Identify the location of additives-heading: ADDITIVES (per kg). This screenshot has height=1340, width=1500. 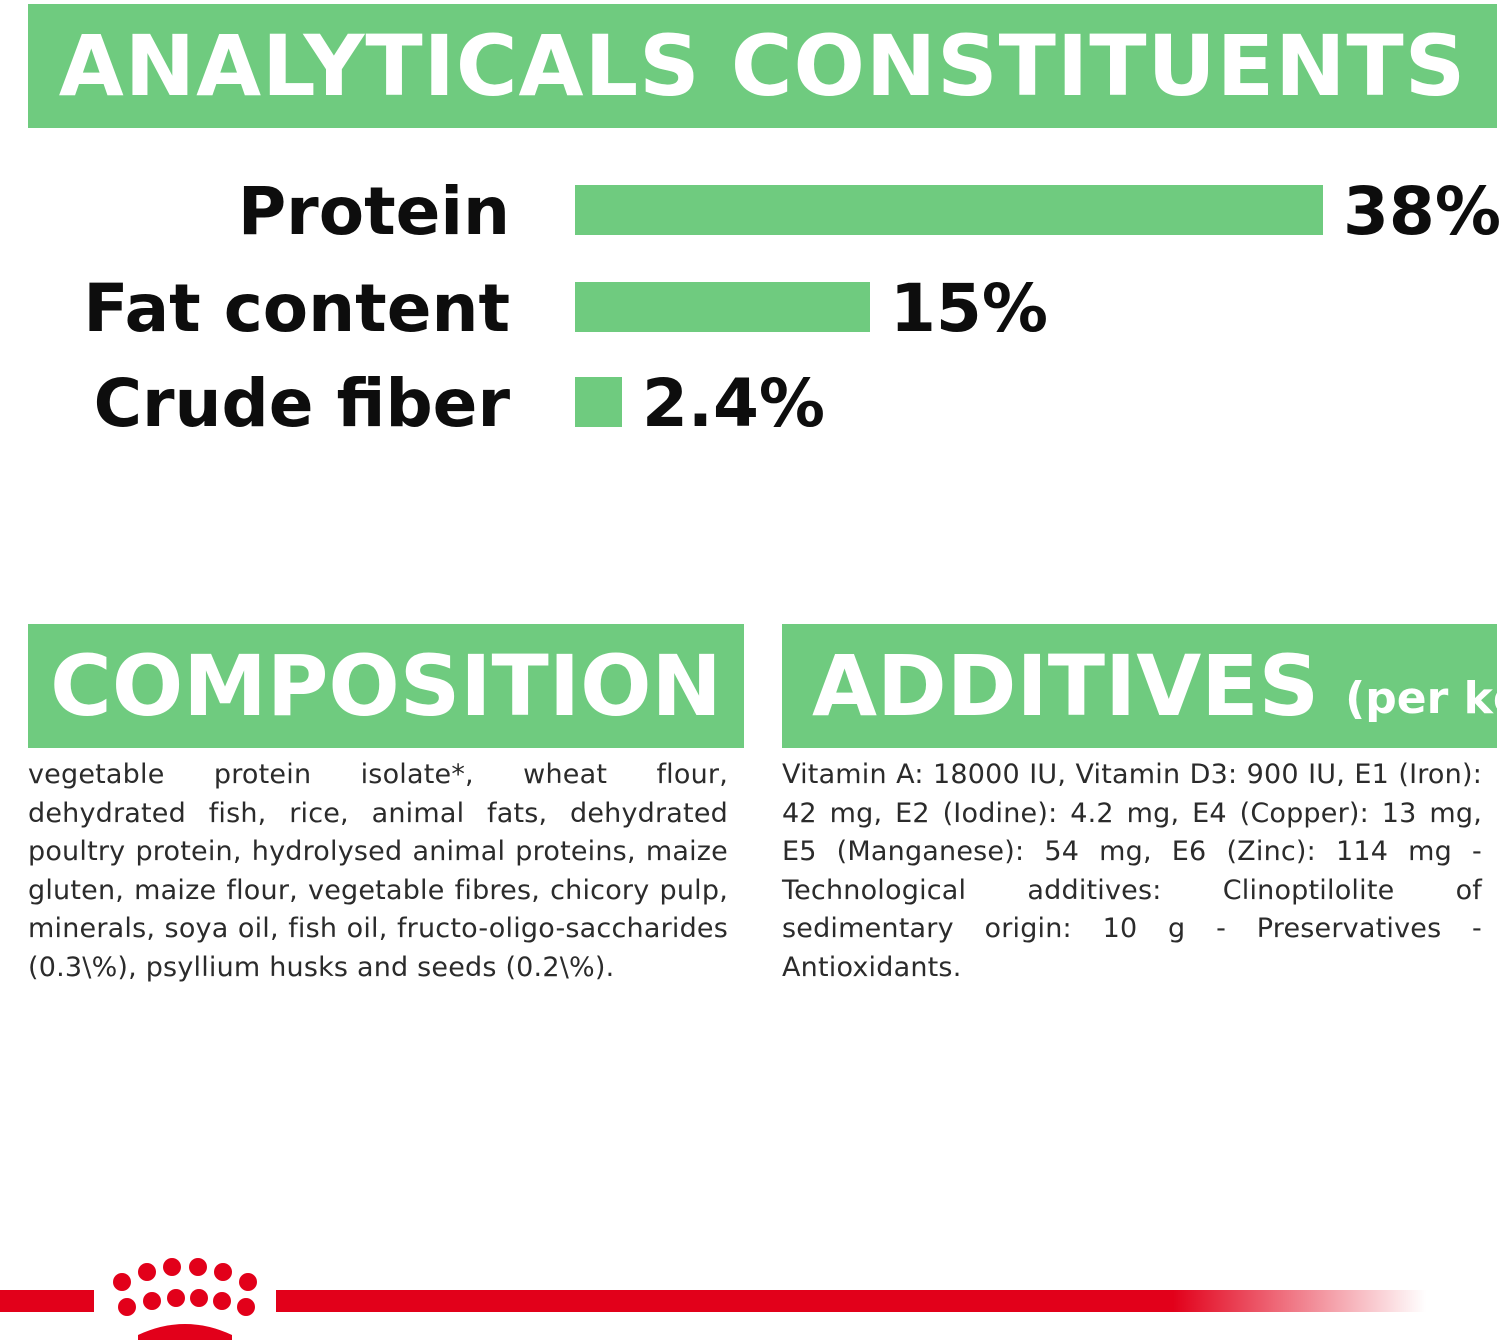
(1141, 686).